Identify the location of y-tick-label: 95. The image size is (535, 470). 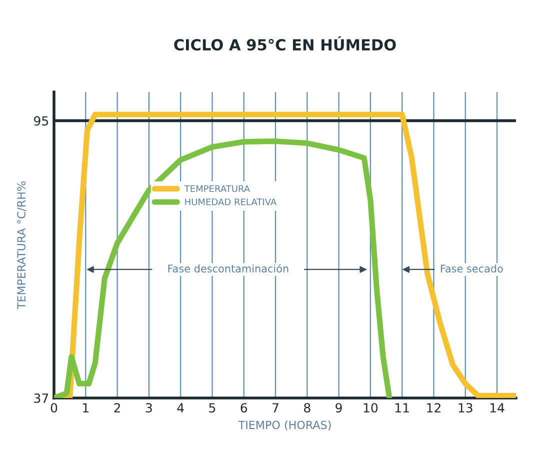
(41, 121).